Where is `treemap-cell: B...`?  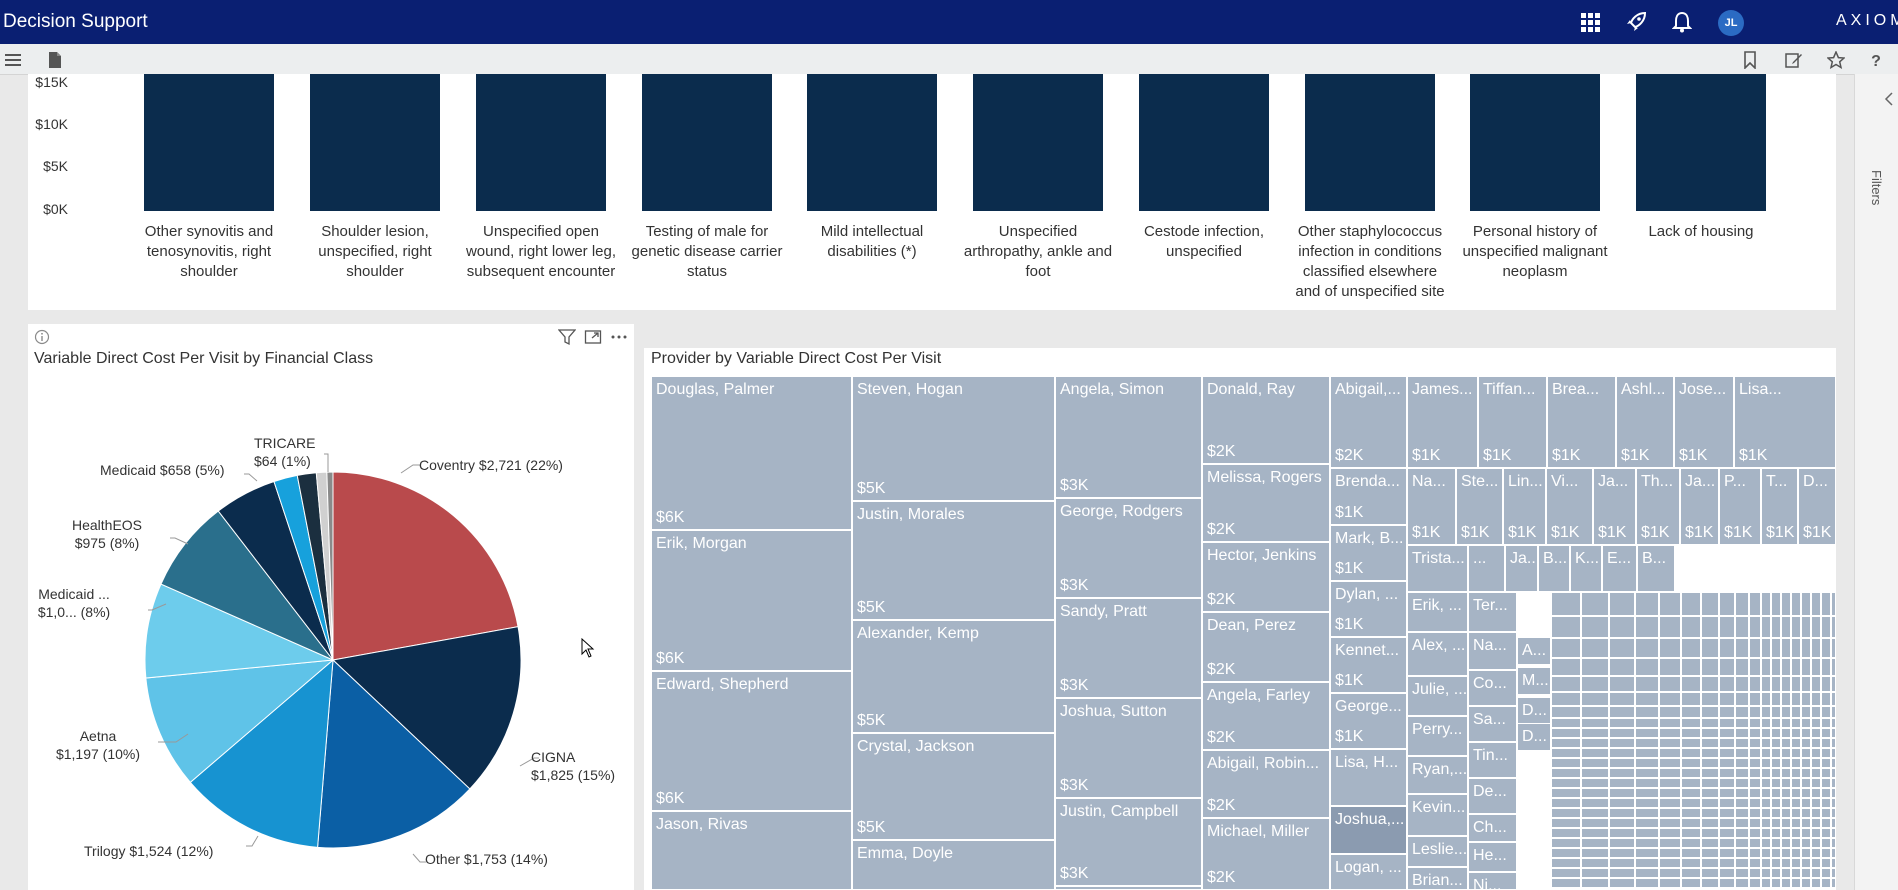 treemap-cell: B... is located at coordinates (1656, 568).